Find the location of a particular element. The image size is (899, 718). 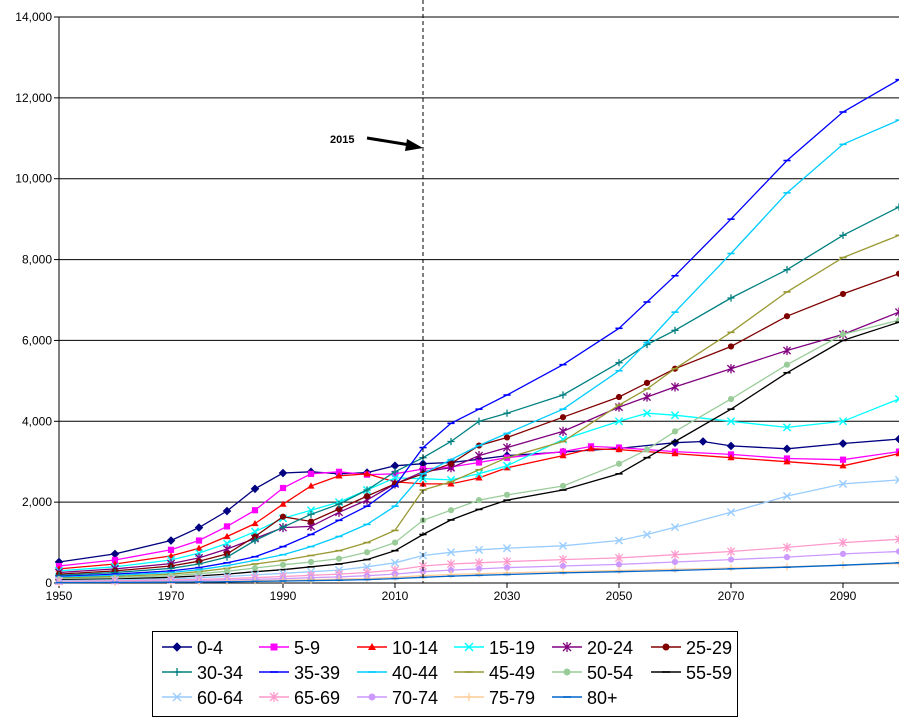

legend-label: 60-64 is located at coordinates (220, 698).